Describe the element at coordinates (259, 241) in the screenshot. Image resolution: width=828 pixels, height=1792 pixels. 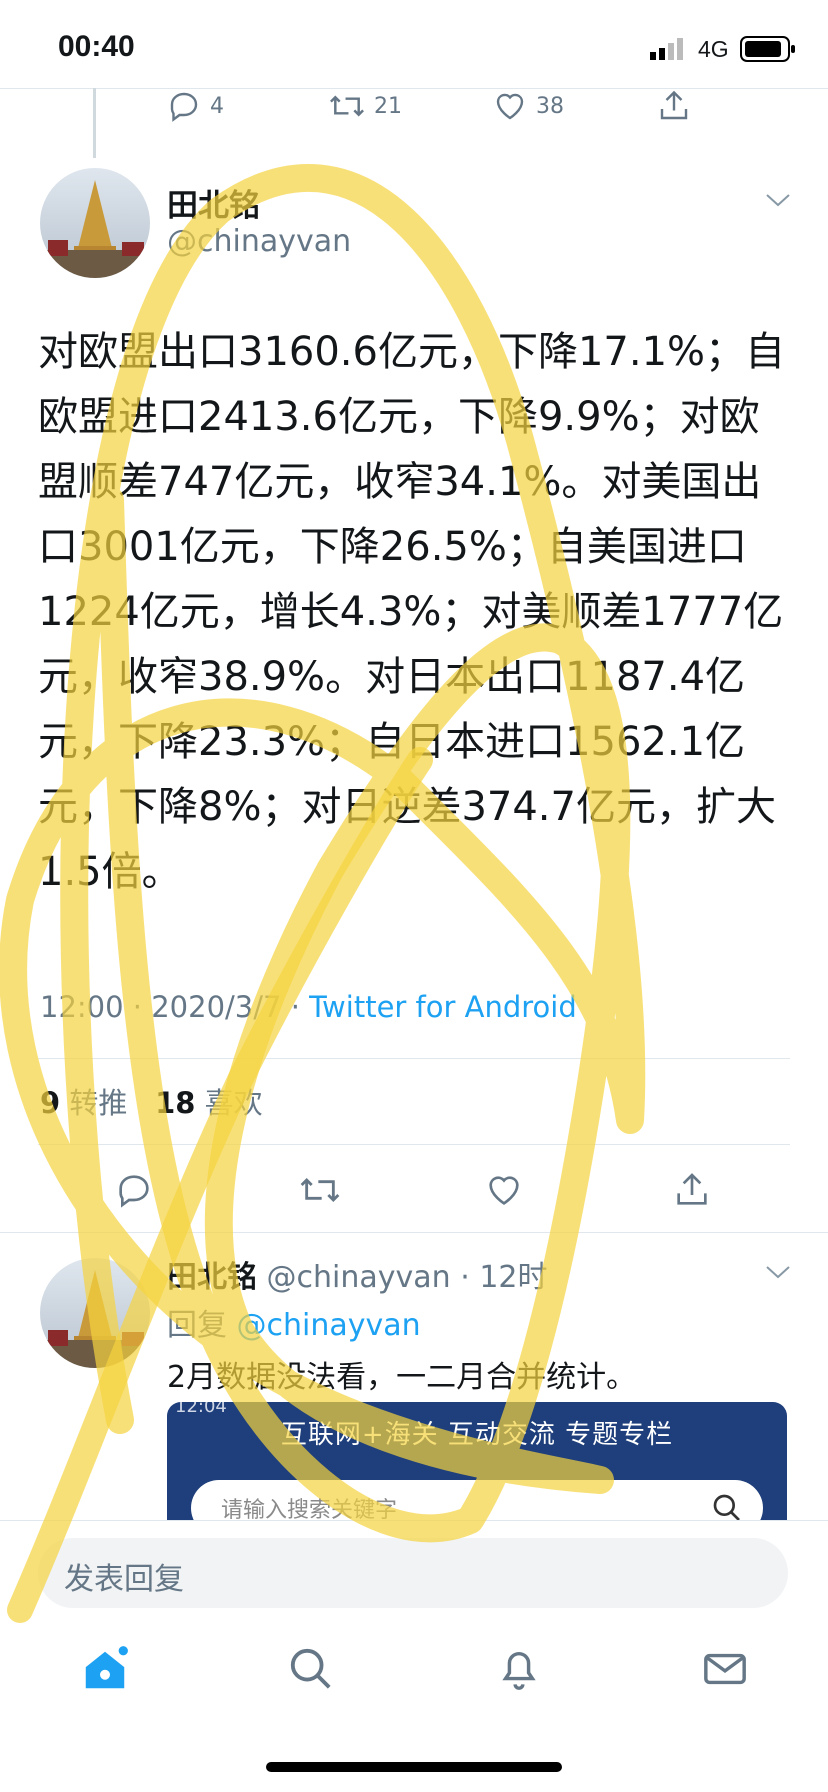
I see `author-handle: @chinayvan` at that location.